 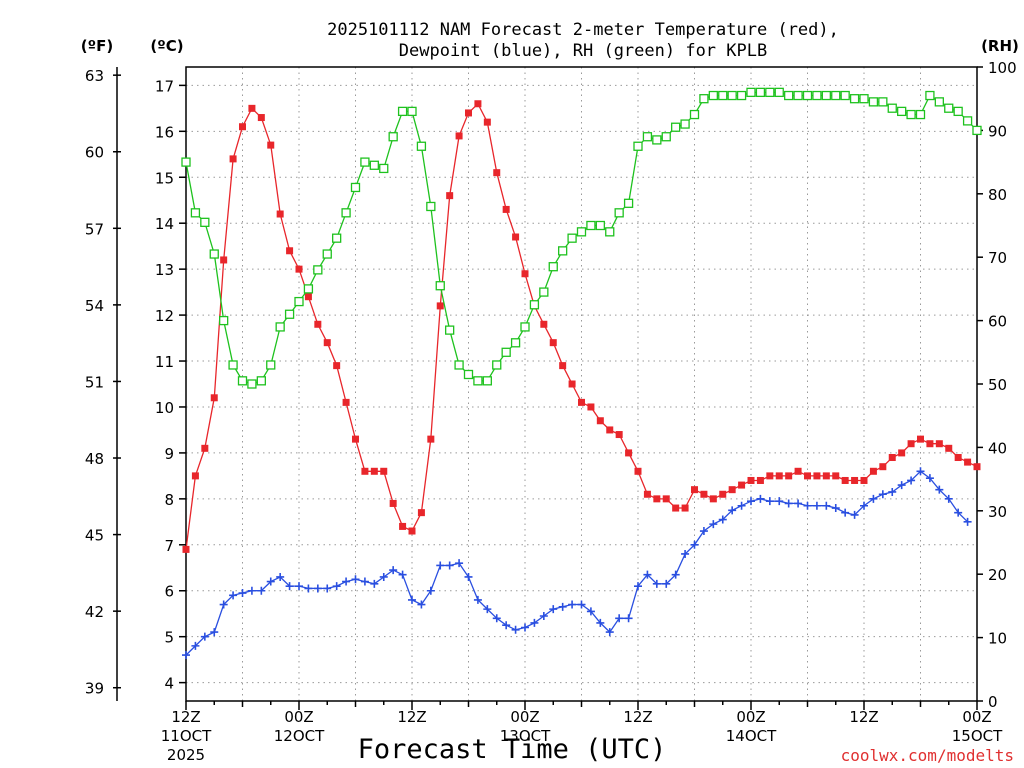 What do you see at coordinates (94, 306) in the screenshot?
I see `f-tick-label: 54` at bounding box center [94, 306].